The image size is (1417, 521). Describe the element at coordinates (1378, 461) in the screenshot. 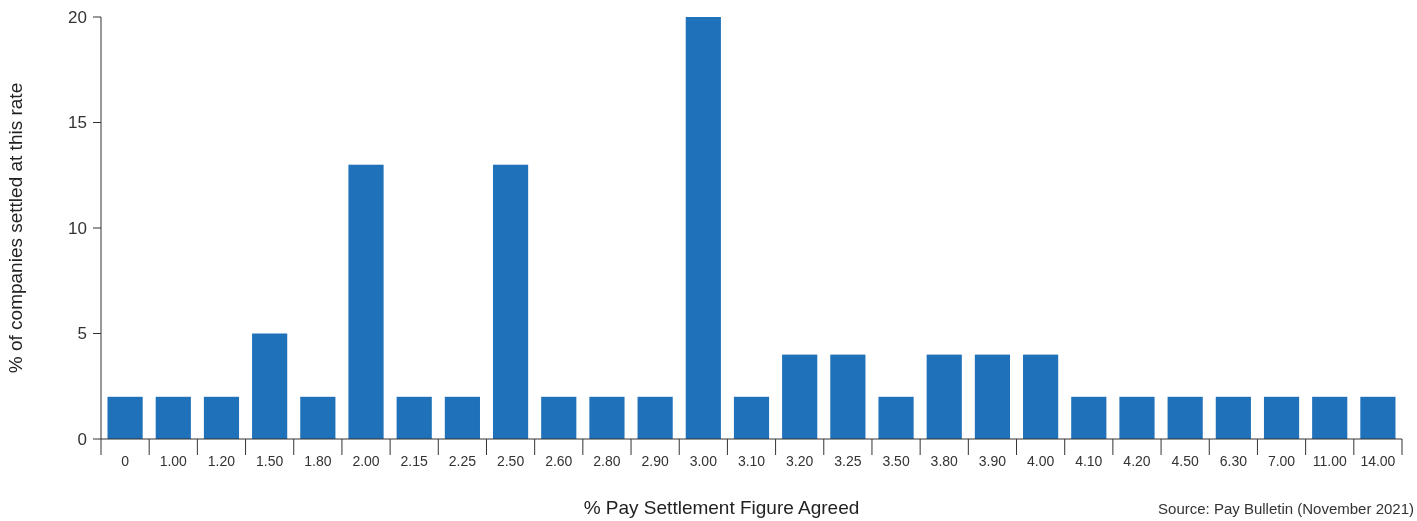

I see `x-tick-label: 14.00` at that location.